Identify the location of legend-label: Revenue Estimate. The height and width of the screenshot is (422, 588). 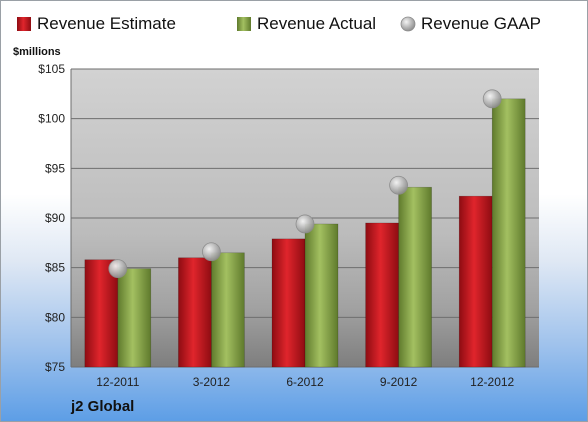
(106, 23).